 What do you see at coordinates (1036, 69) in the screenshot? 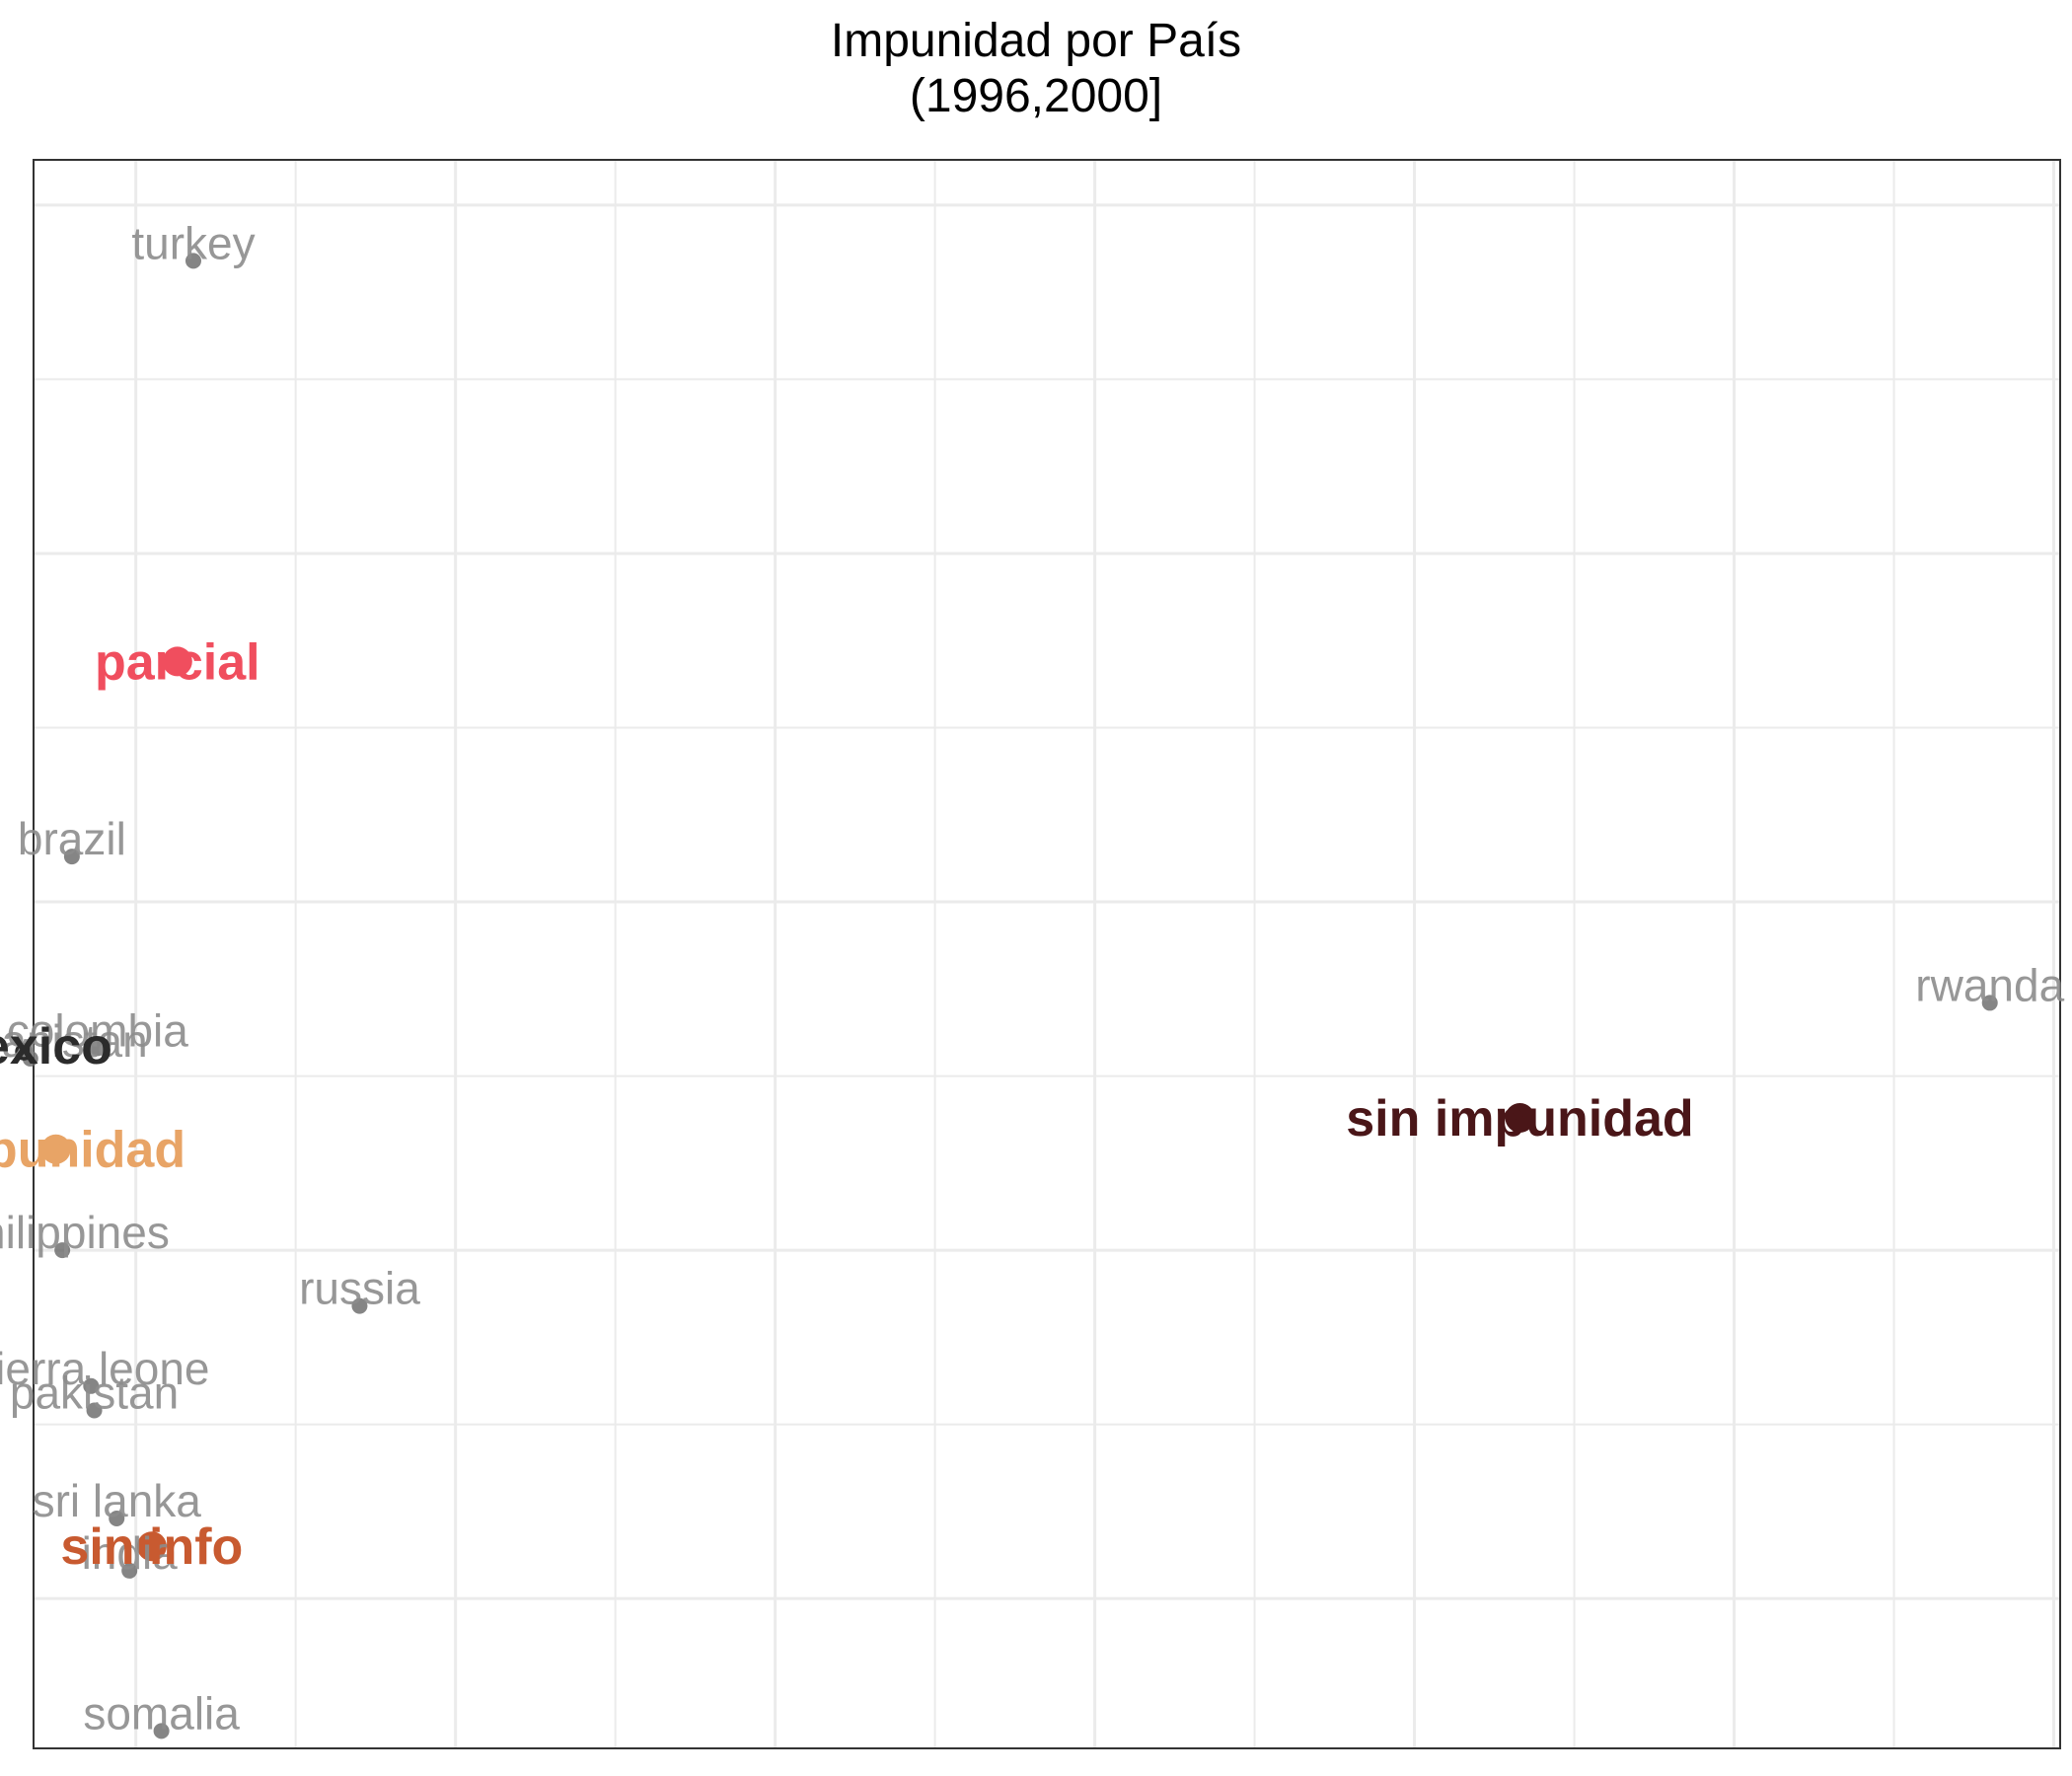
I see `chart-title: Impunidad por País (1996,2000]` at bounding box center [1036, 69].